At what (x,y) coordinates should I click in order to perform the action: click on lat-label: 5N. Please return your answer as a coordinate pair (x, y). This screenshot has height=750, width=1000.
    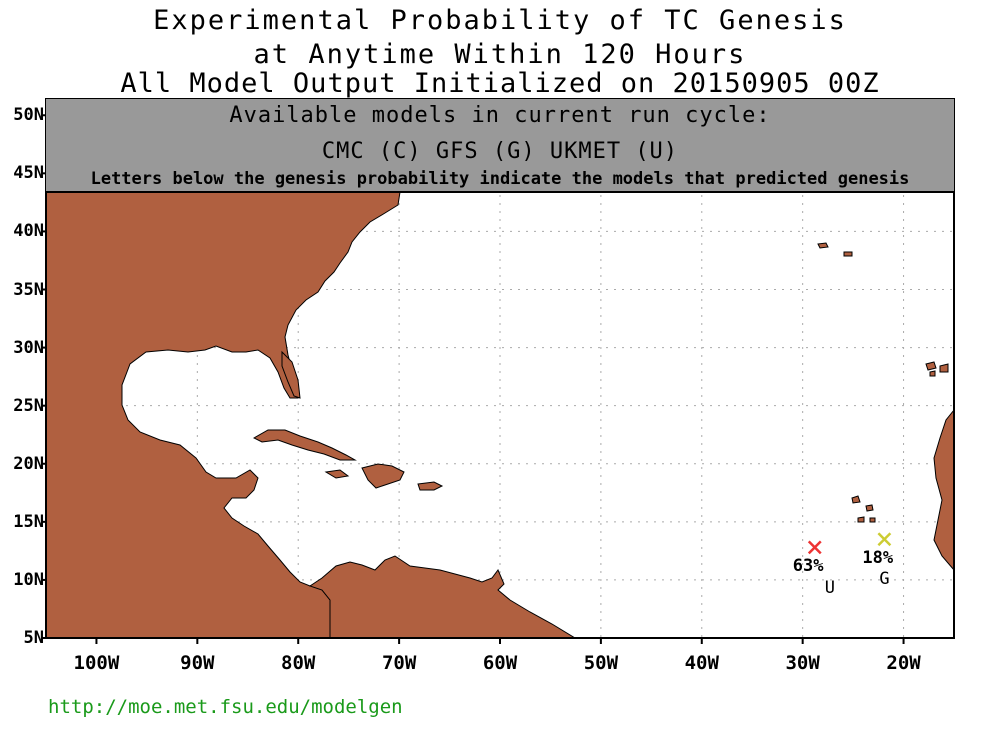
    Looking at the image, I should click on (33, 638).